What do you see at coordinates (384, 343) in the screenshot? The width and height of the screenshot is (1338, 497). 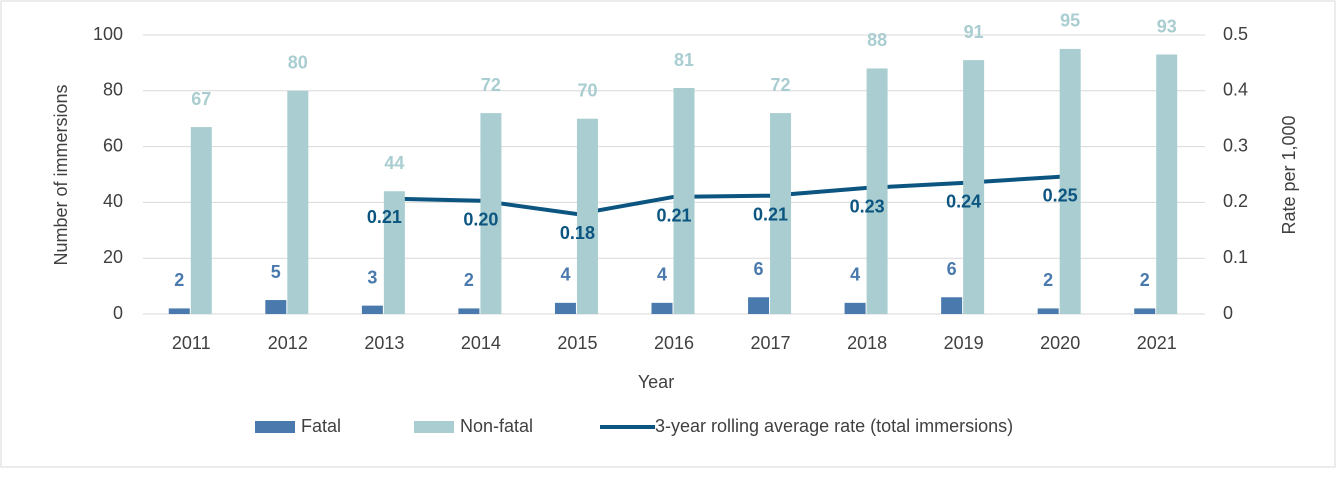 I see `x-tick-label: 2013` at bounding box center [384, 343].